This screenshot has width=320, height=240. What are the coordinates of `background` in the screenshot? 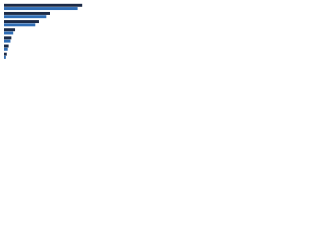 It's located at (50, 35).